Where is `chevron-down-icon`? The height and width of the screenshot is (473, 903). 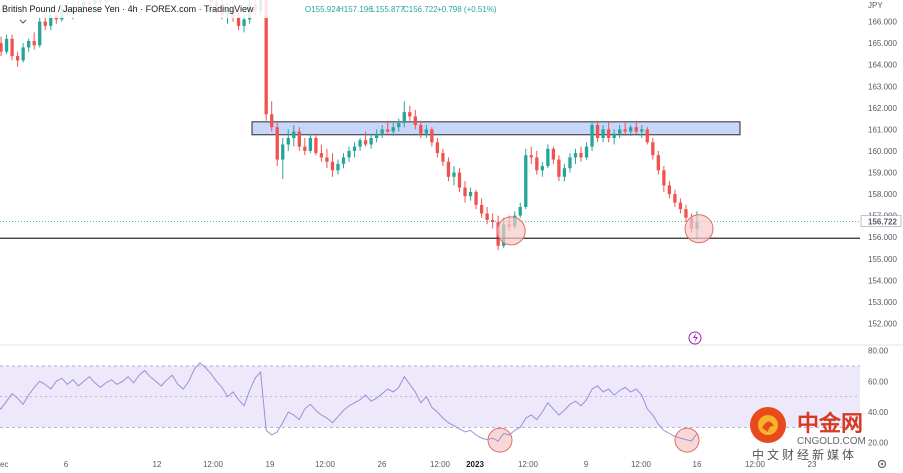
chevron-down-icon is located at coordinates (23, 21).